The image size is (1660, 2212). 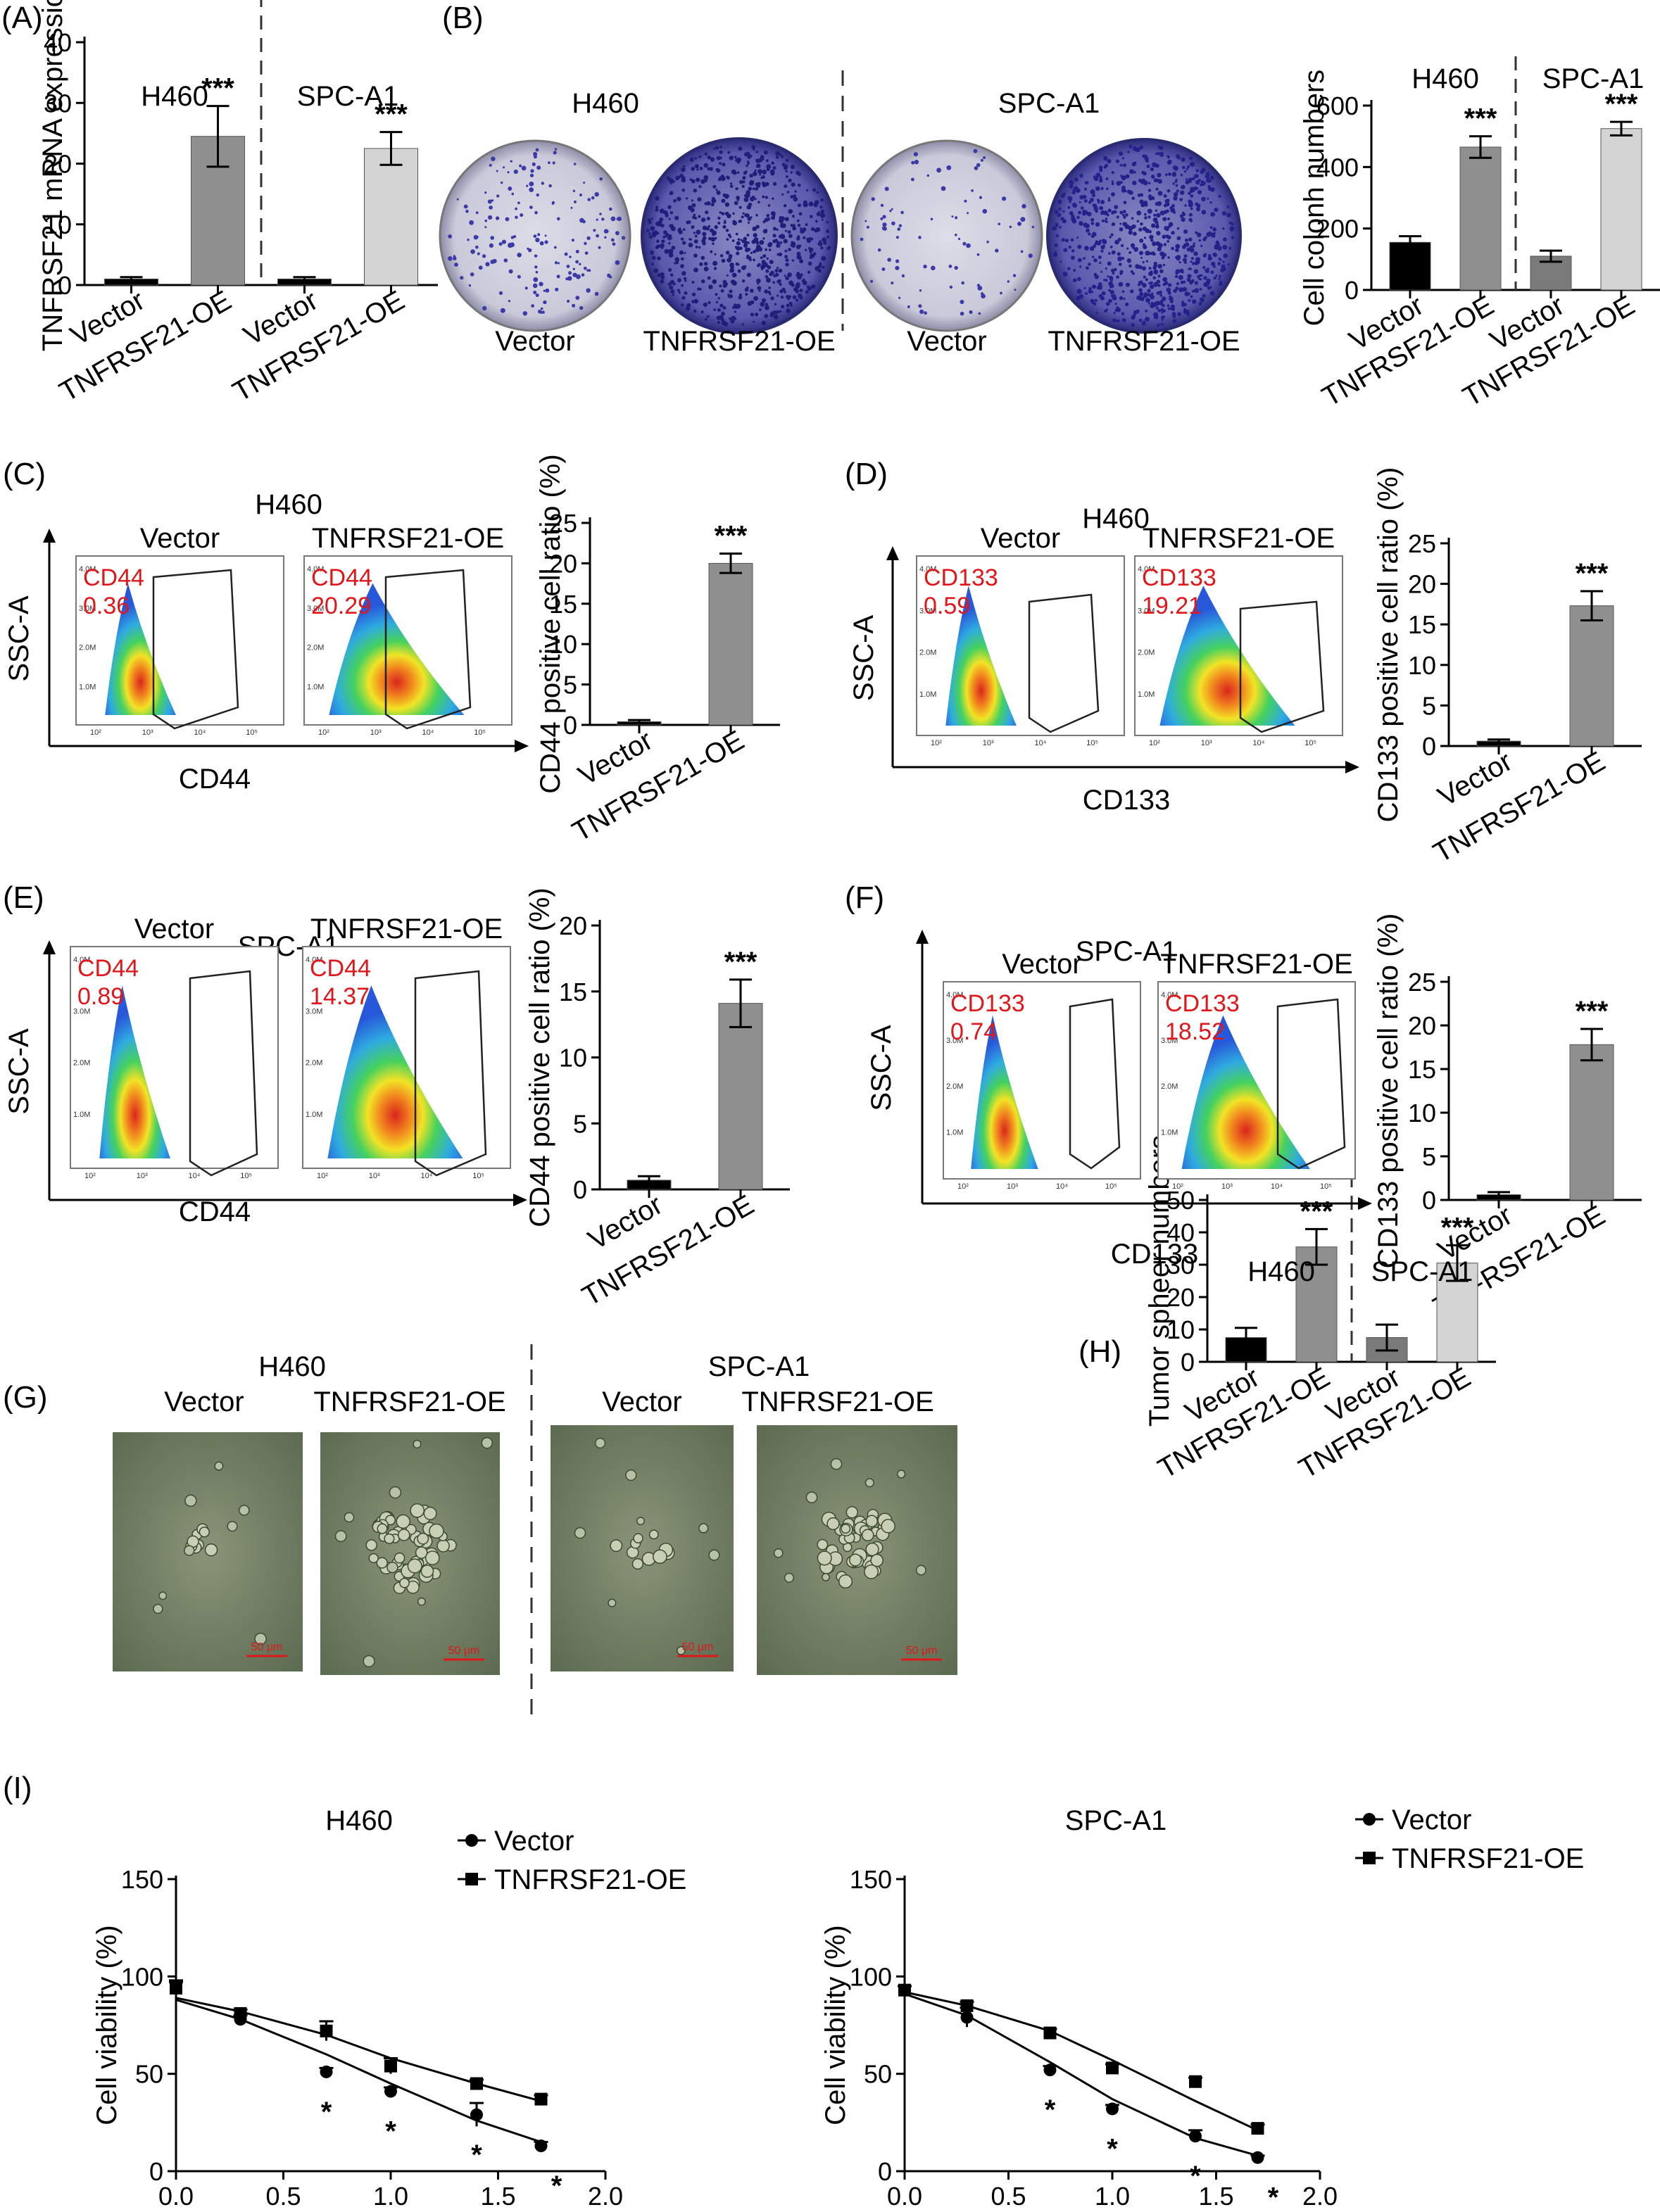 I want to click on legend-label: Vector, so click(x=1431, y=1820).